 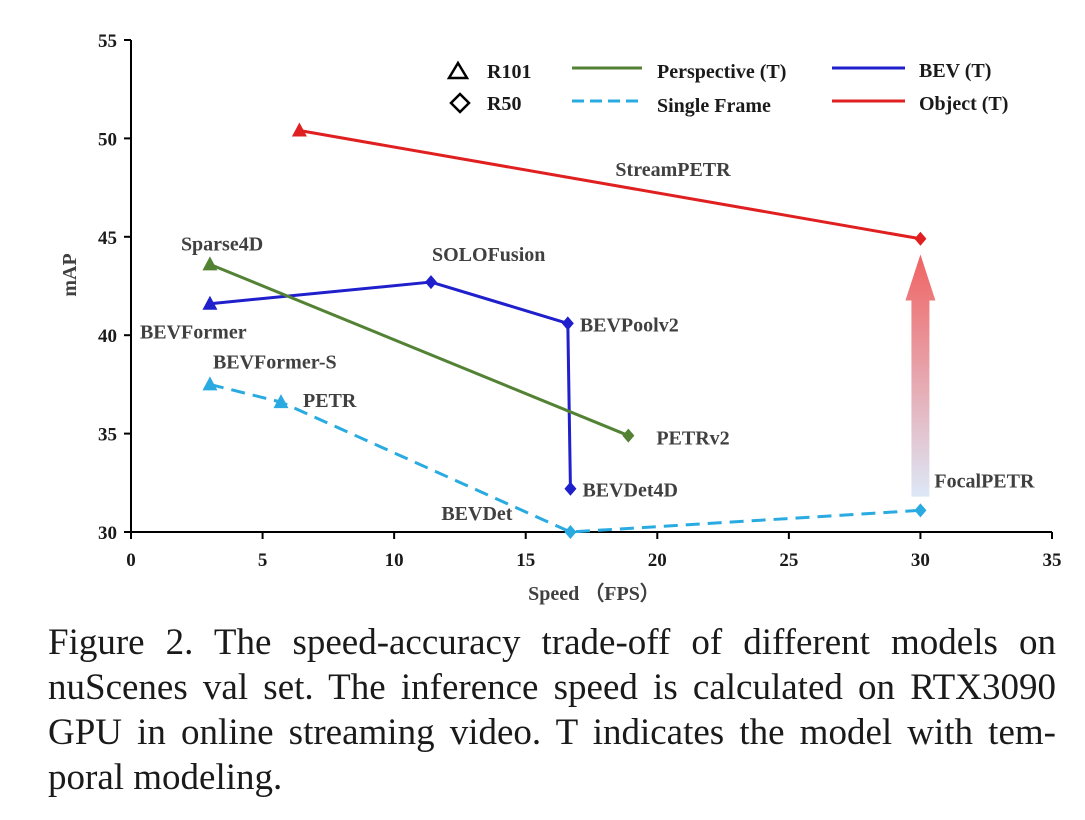 What do you see at coordinates (721, 72) in the screenshot?
I see `legend-label-perspective: Perspective (T)` at bounding box center [721, 72].